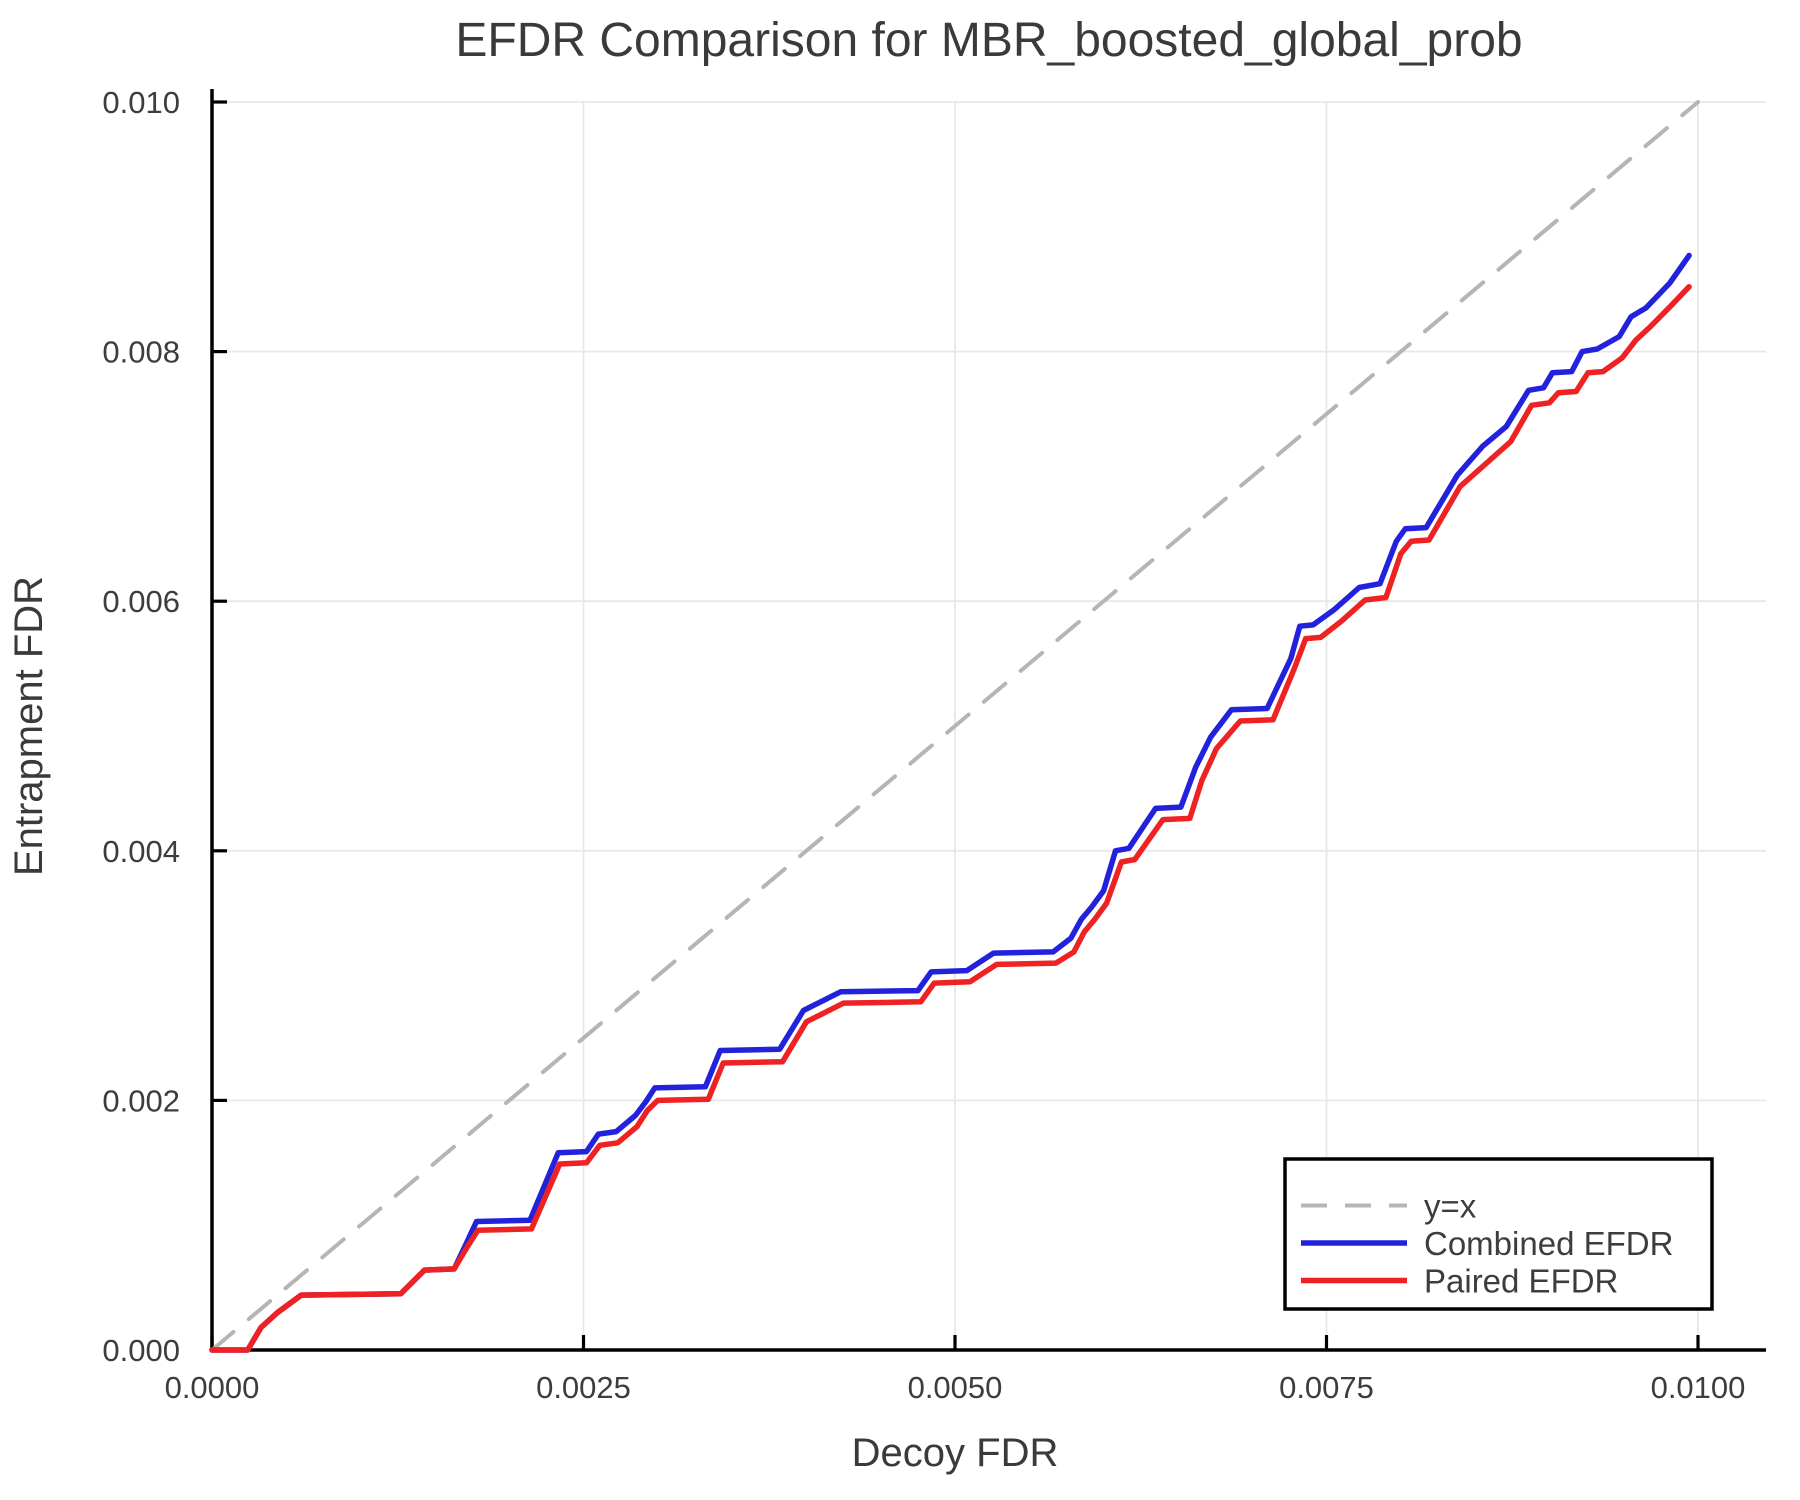  Describe the element at coordinates (955, 1387) in the screenshot. I see `x-tick-label: 0.0050` at that location.